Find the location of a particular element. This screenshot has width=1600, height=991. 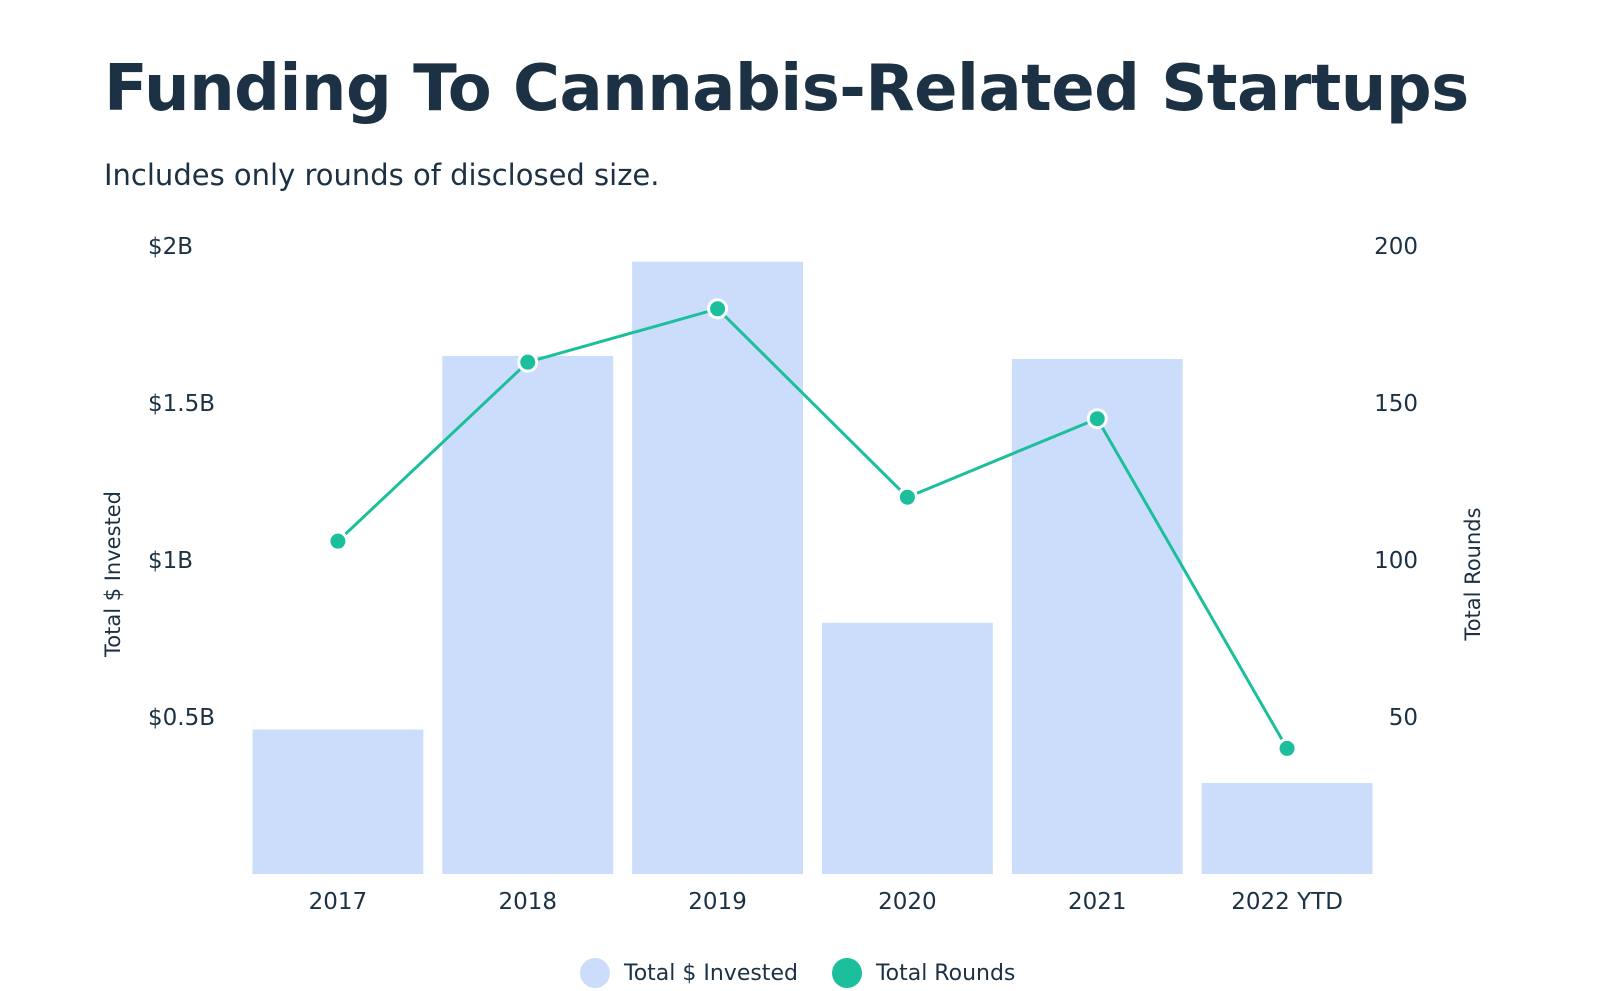

bar-2022-ytd is located at coordinates (1287, 828).